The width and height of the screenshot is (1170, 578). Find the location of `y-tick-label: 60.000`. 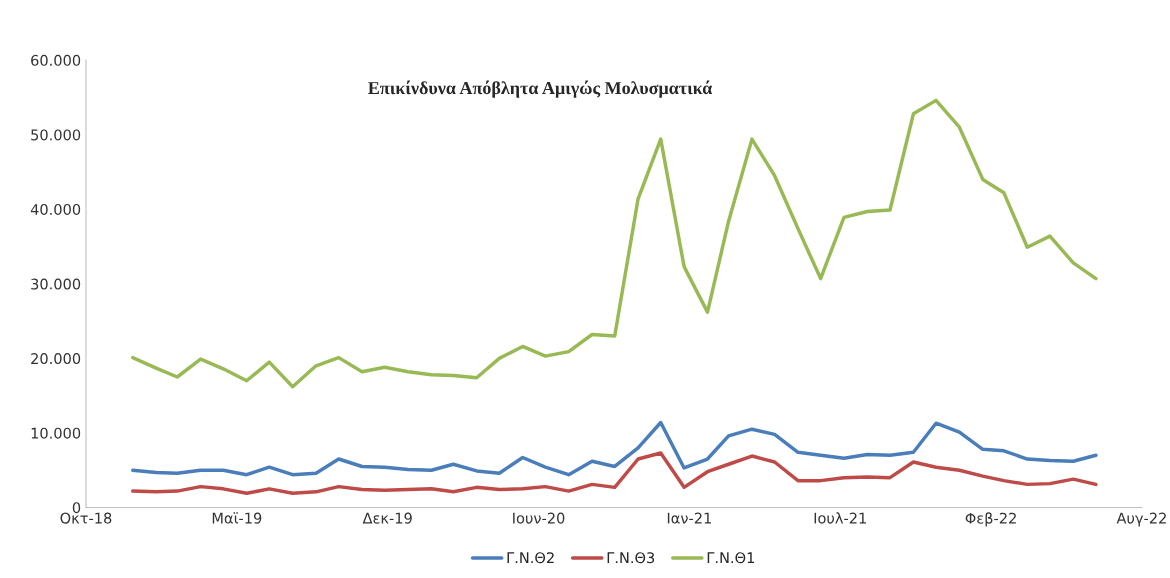

y-tick-label: 60.000 is located at coordinates (56, 60).